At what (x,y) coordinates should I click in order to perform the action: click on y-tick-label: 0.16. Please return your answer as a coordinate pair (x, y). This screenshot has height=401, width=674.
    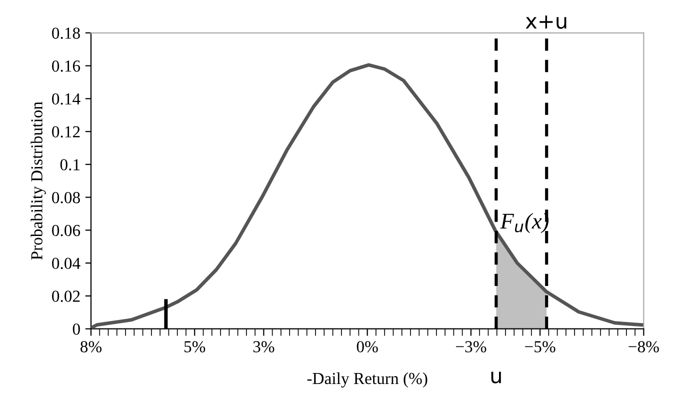
    Looking at the image, I should click on (66, 66).